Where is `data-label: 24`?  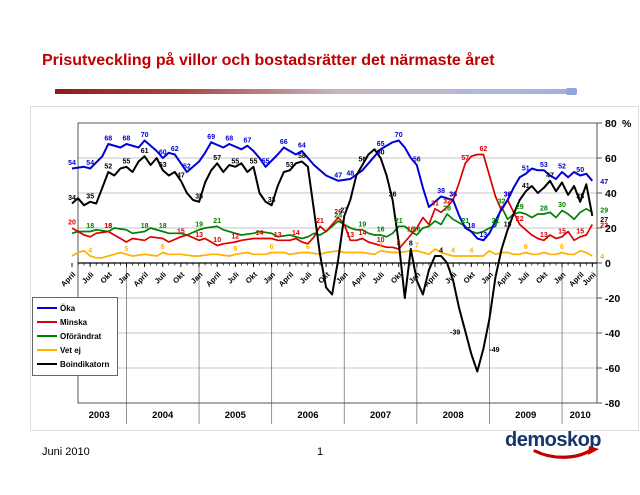
data-label: 24 is located at coordinates (338, 216).